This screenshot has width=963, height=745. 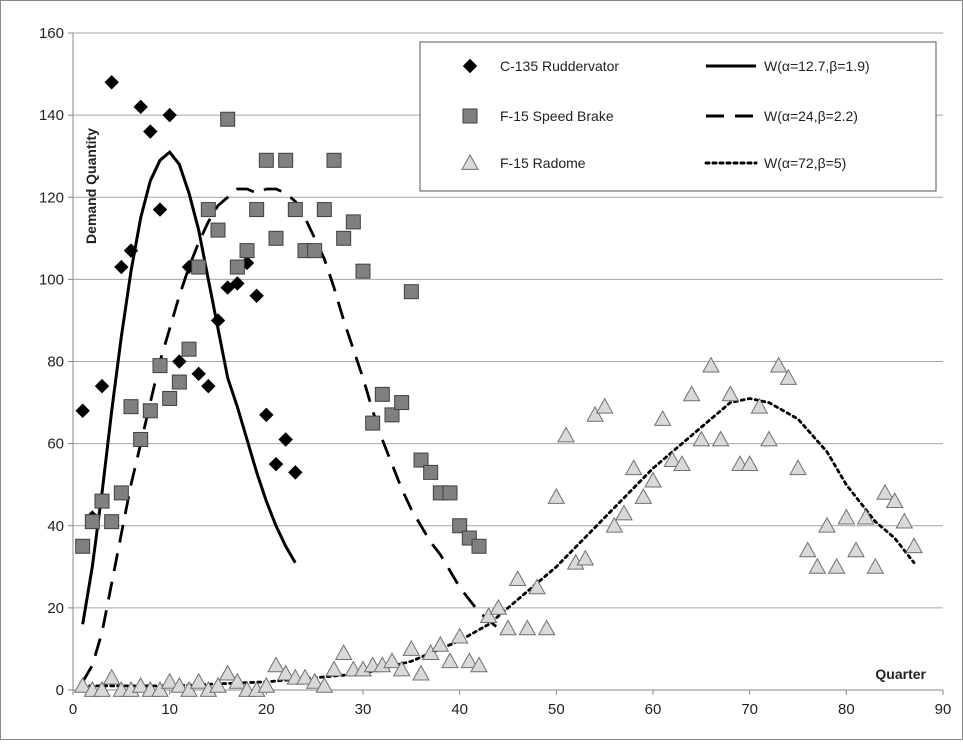 What do you see at coordinates (73, 709) in the screenshot?
I see `x-tick-label: 0` at bounding box center [73, 709].